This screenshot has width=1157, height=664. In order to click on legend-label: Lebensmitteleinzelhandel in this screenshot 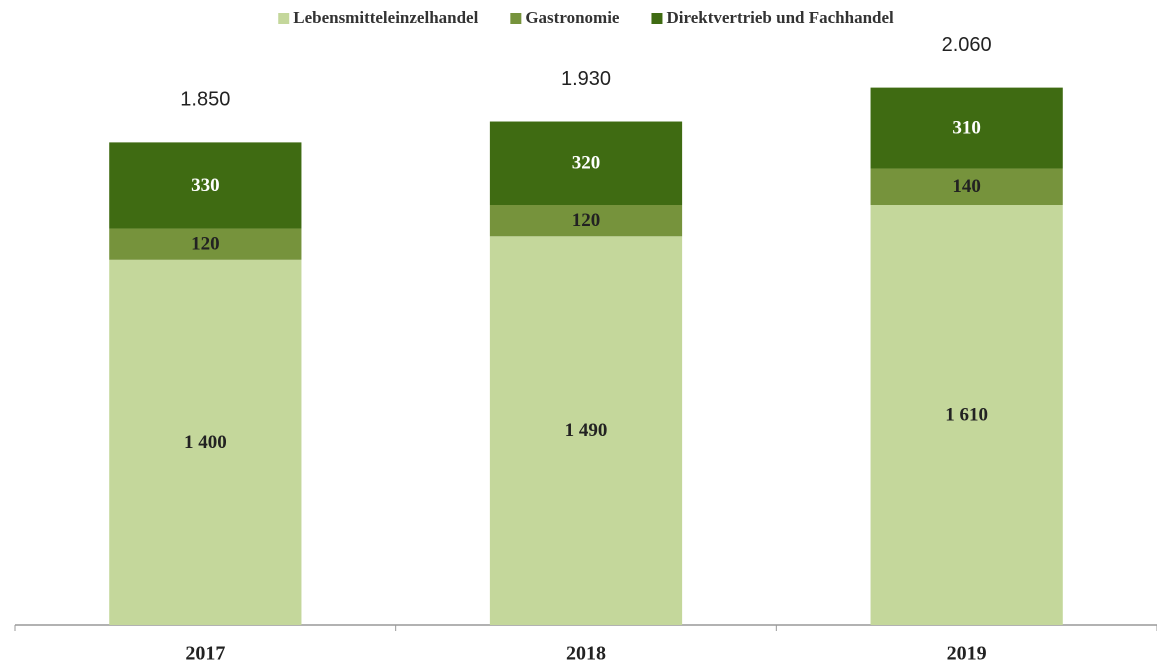, I will do `click(385, 17)`.